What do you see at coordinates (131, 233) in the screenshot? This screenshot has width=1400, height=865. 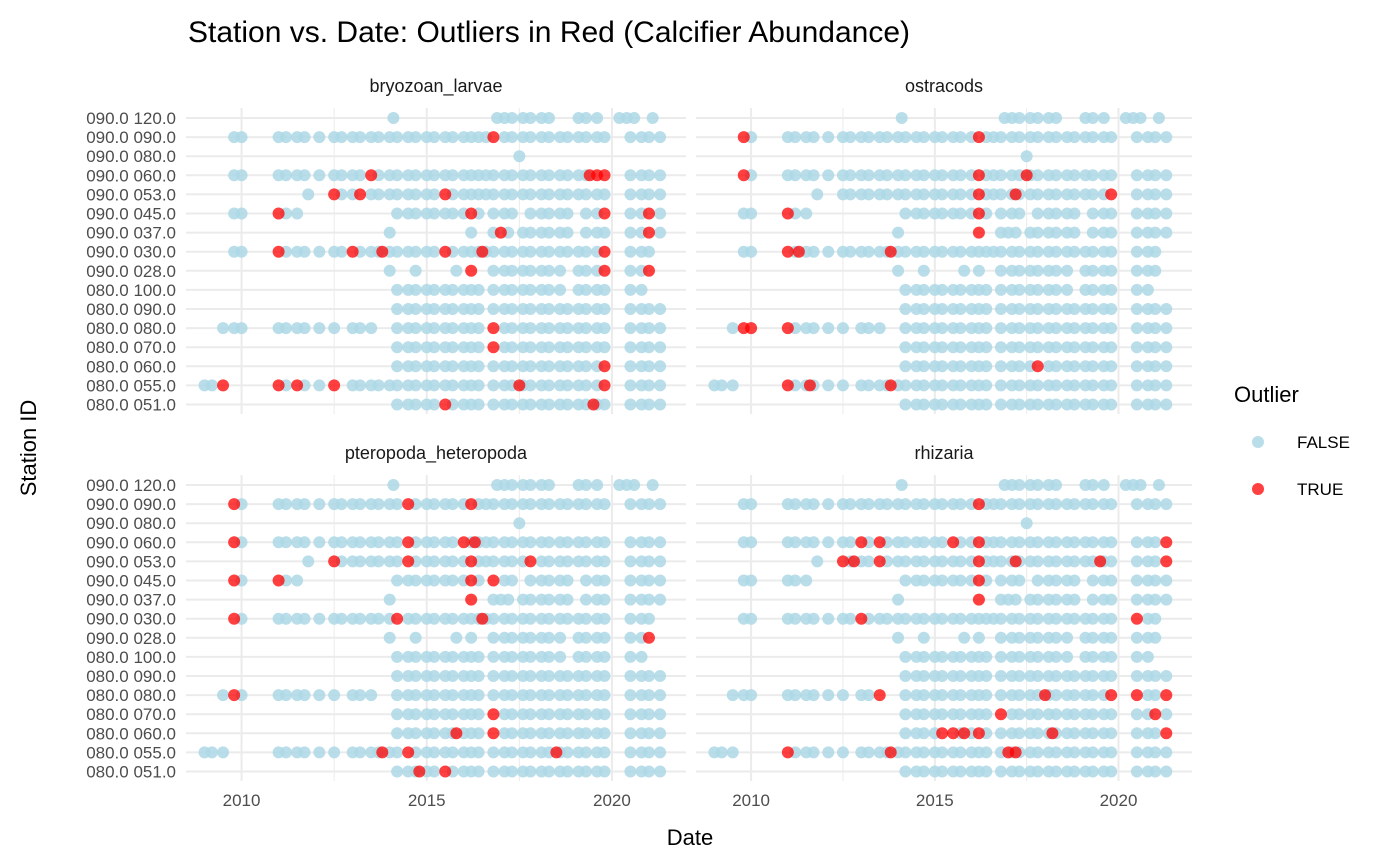 I see `y-tick-label: 090.0 037.0` at bounding box center [131, 233].